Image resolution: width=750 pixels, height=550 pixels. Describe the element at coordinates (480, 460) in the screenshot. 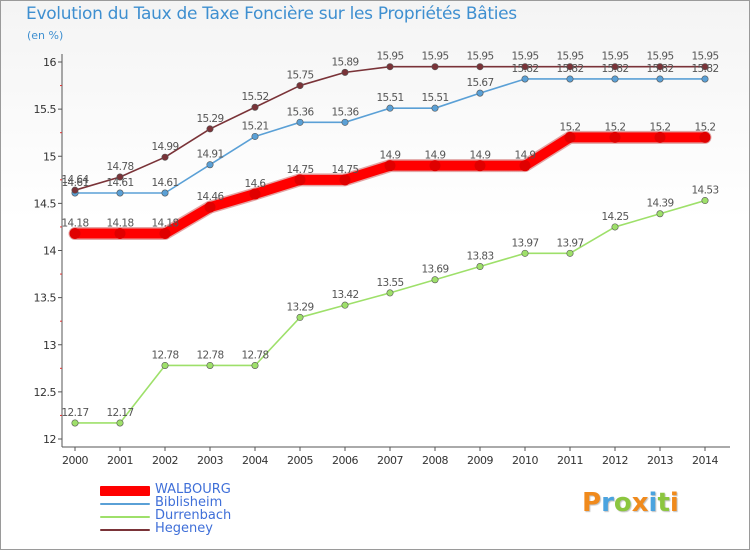

I see `x-tick-label: 2009` at that location.